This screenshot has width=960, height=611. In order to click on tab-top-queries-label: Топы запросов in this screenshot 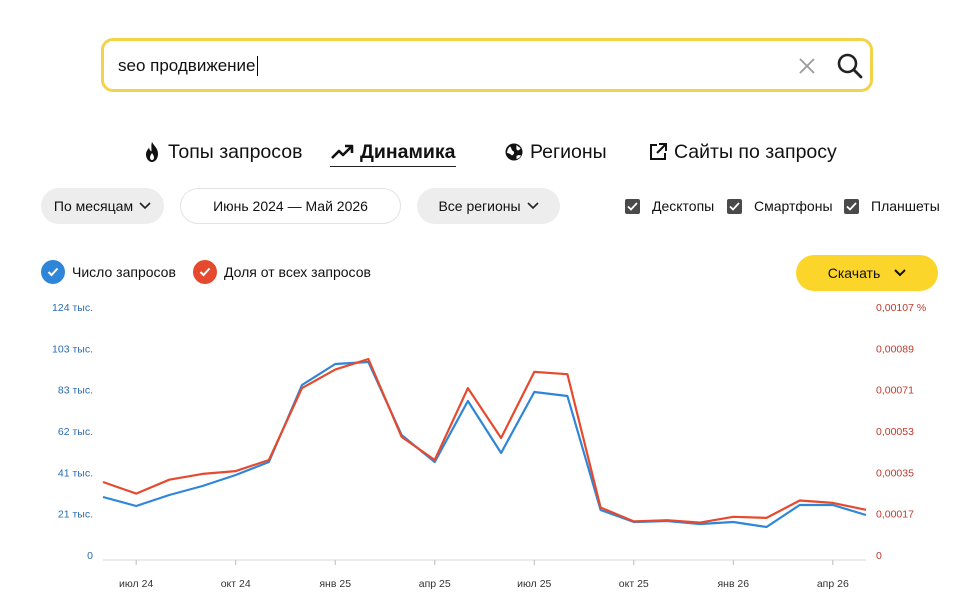, I will do `click(235, 151)`.